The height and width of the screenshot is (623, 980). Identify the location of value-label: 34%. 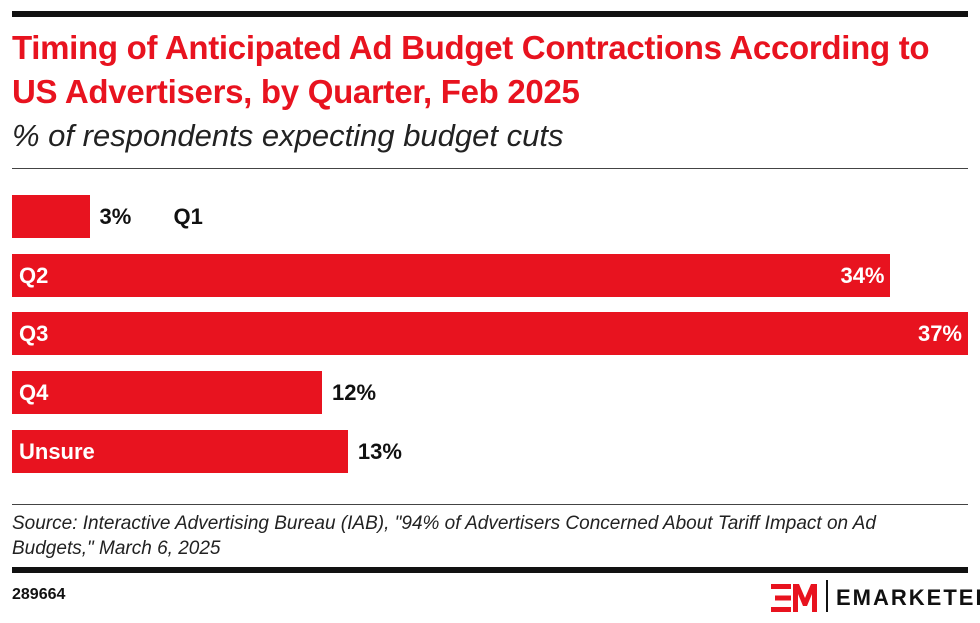
(862, 275).